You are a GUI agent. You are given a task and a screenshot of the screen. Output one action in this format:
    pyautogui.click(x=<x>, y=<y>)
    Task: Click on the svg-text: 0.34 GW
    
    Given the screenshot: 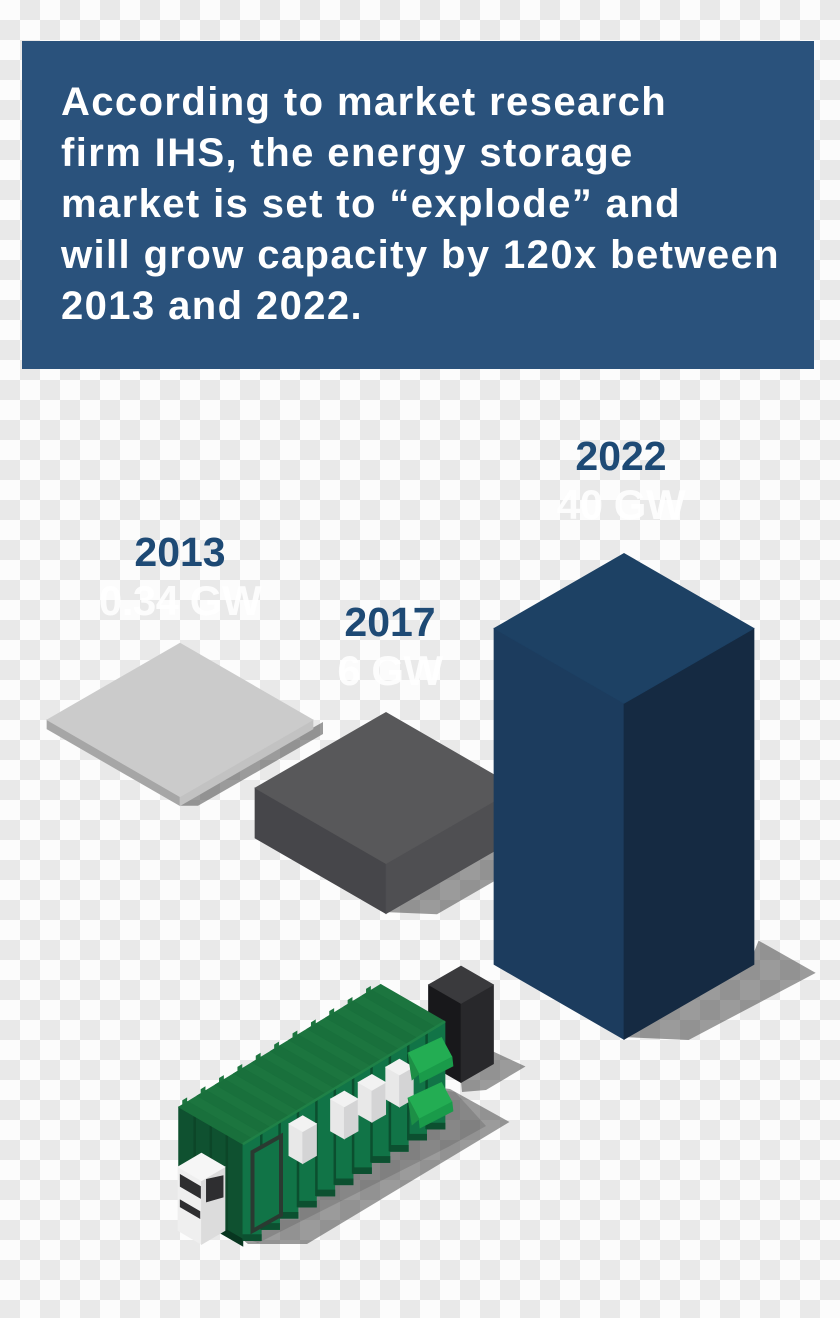 What is the action you would take?
    pyautogui.click(x=180, y=600)
    